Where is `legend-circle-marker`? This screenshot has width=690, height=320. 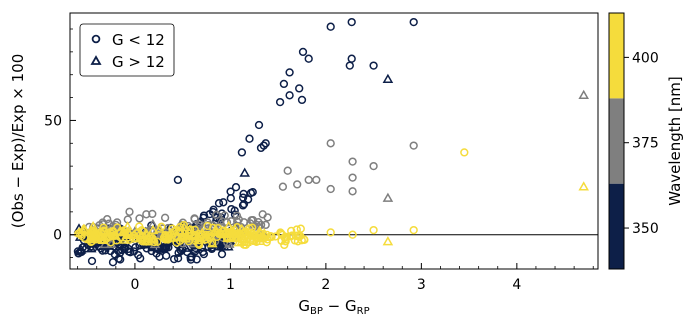 legend-circle-marker is located at coordinates (96, 39).